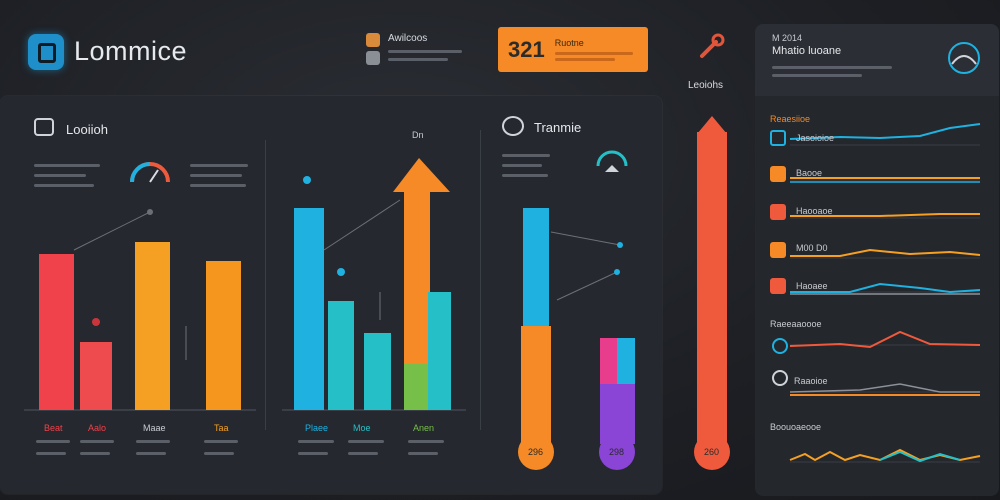 The image size is (1000, 500). What do you see at coordinates (608, 361) in the screenshot?
I see `bar-pink` at bounding box center [608, 361].